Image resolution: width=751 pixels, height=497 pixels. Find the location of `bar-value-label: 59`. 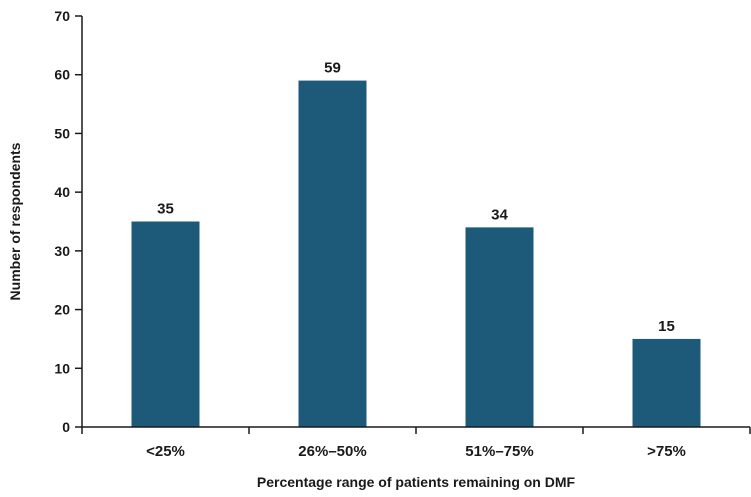

bar-value-label: 59 is located at coordinates (332, 68).